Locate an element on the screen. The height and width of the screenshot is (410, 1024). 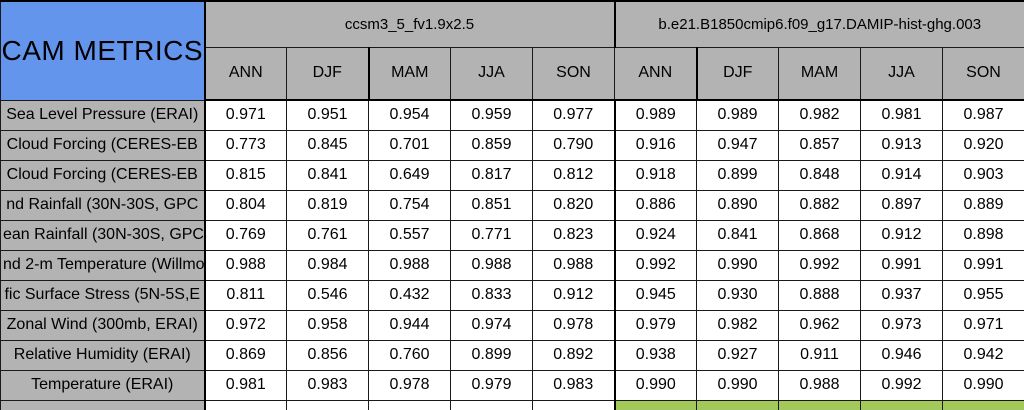
value-cell: 0.557 is located at coordinates (409, 235).